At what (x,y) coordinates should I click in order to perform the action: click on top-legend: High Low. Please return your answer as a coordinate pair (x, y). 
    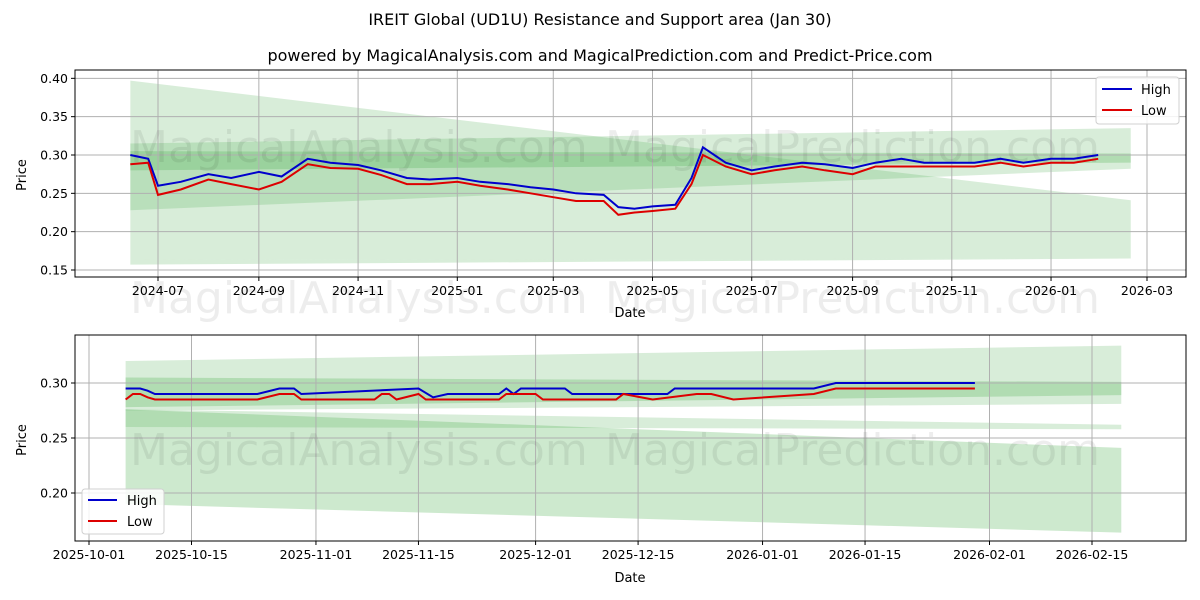
    Looking at the image, I should click on (1137, 100).